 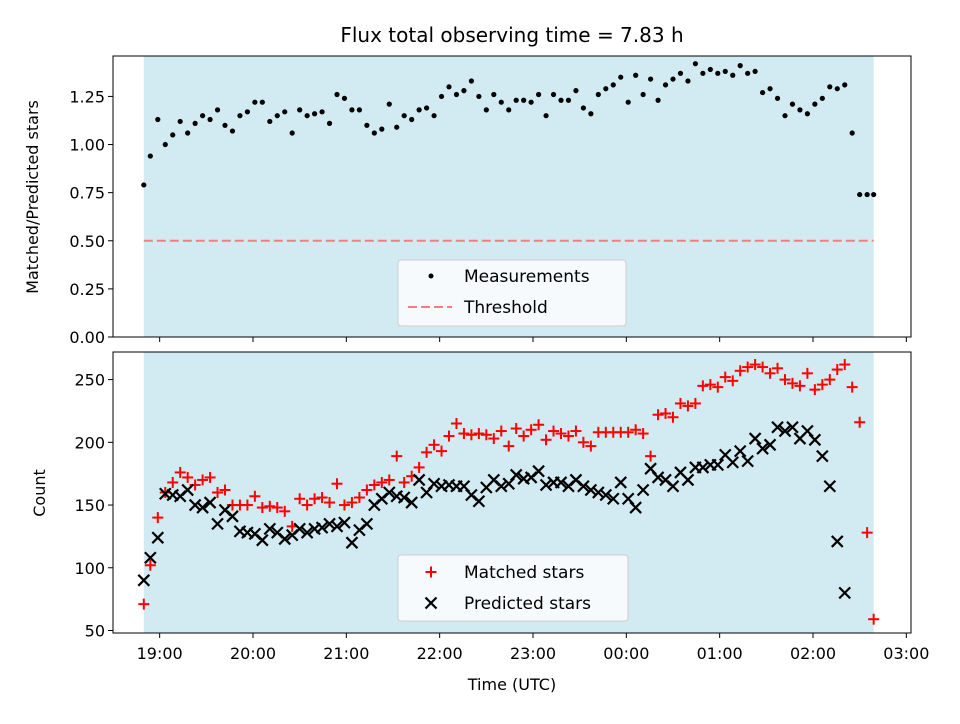 I want to click on count-legend-box, so click(x=513, y=588).